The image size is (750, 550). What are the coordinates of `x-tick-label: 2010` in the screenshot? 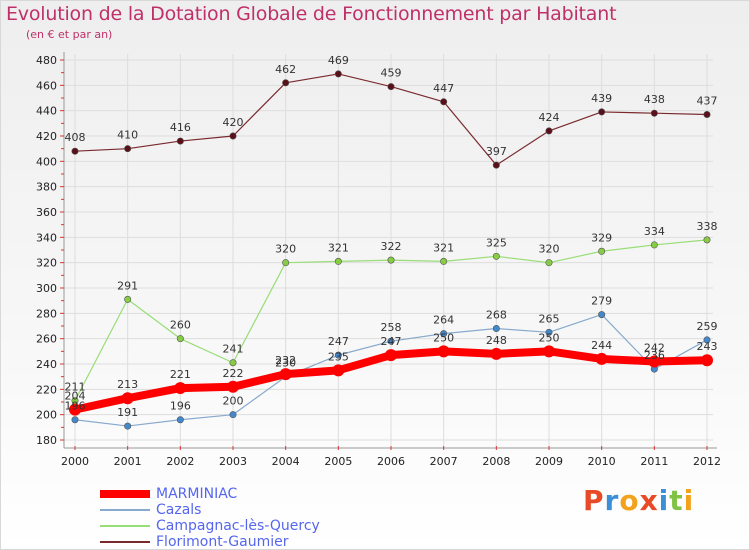 It's located at (602, 461).